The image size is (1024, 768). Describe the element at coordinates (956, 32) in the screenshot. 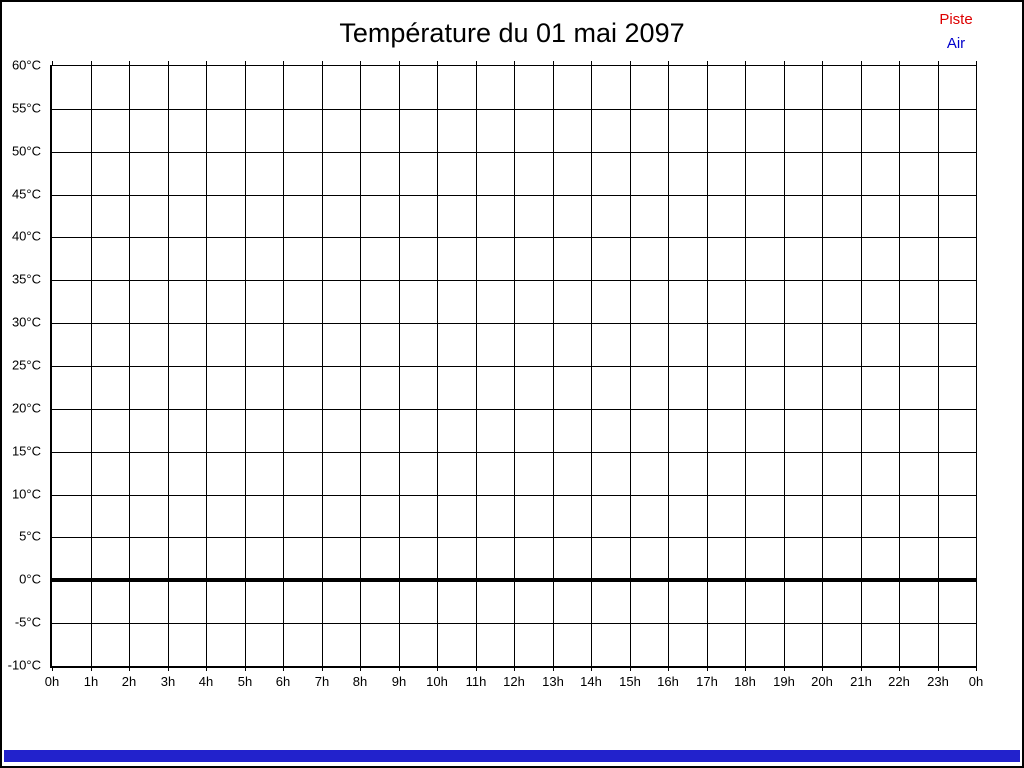

I see `legend: Piste Air` at that location.